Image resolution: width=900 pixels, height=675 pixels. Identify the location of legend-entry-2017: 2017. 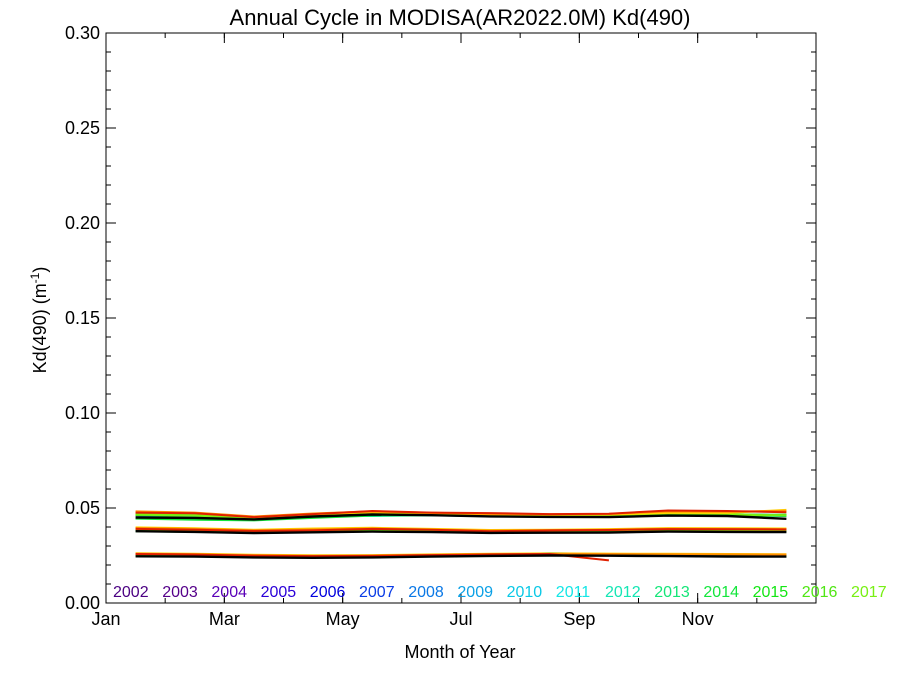
(869, 592).